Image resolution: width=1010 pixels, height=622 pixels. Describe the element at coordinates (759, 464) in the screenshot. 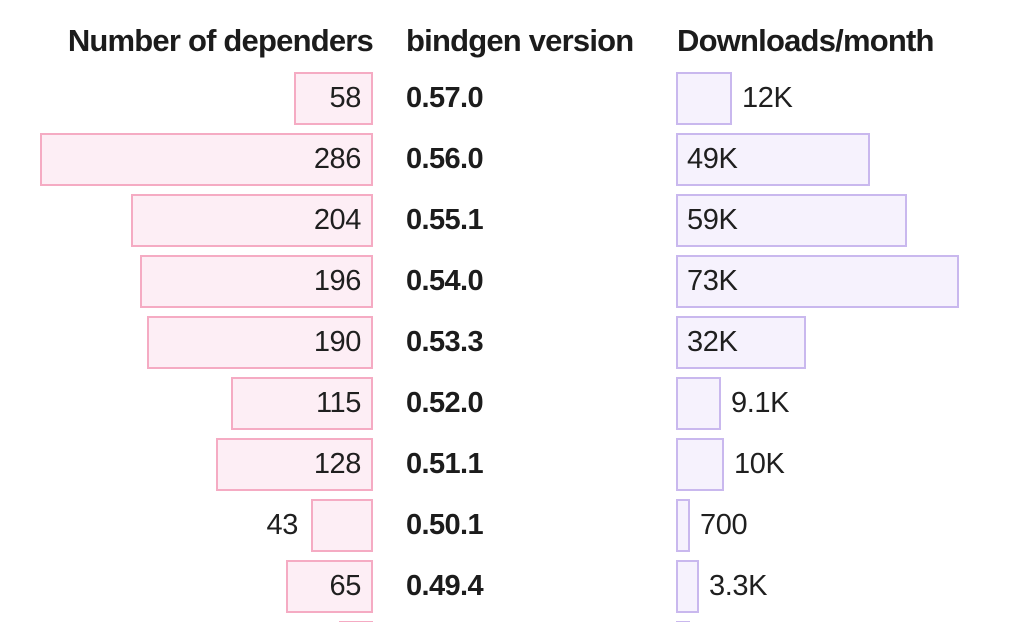

I see `downloads-value: 10K` at that location.